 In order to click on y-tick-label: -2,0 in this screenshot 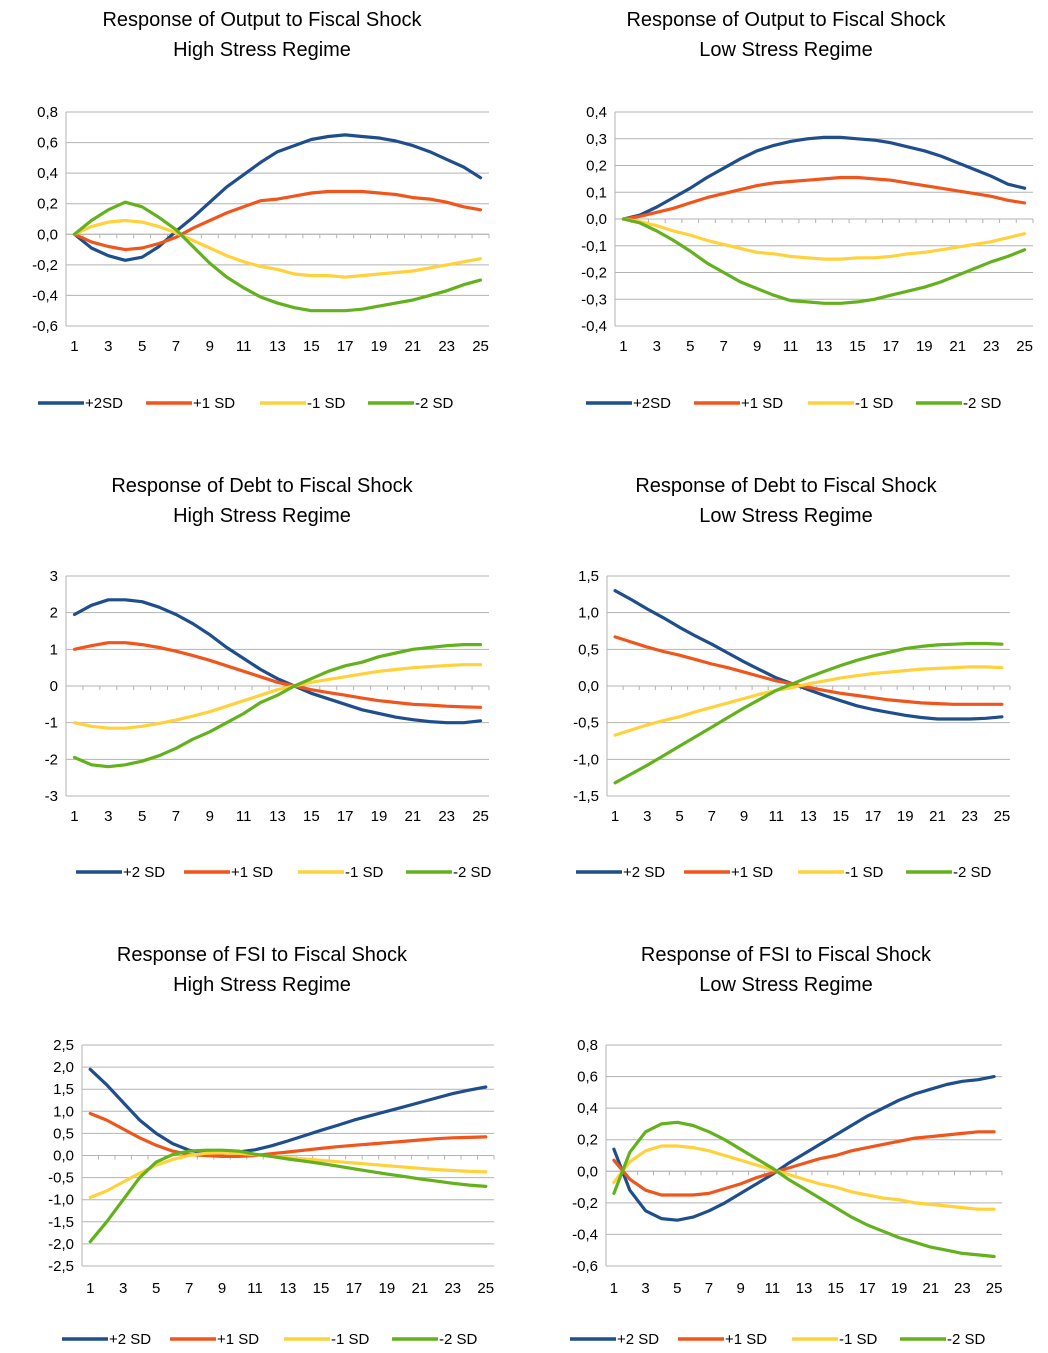, I will do `click(61, 1244)`.